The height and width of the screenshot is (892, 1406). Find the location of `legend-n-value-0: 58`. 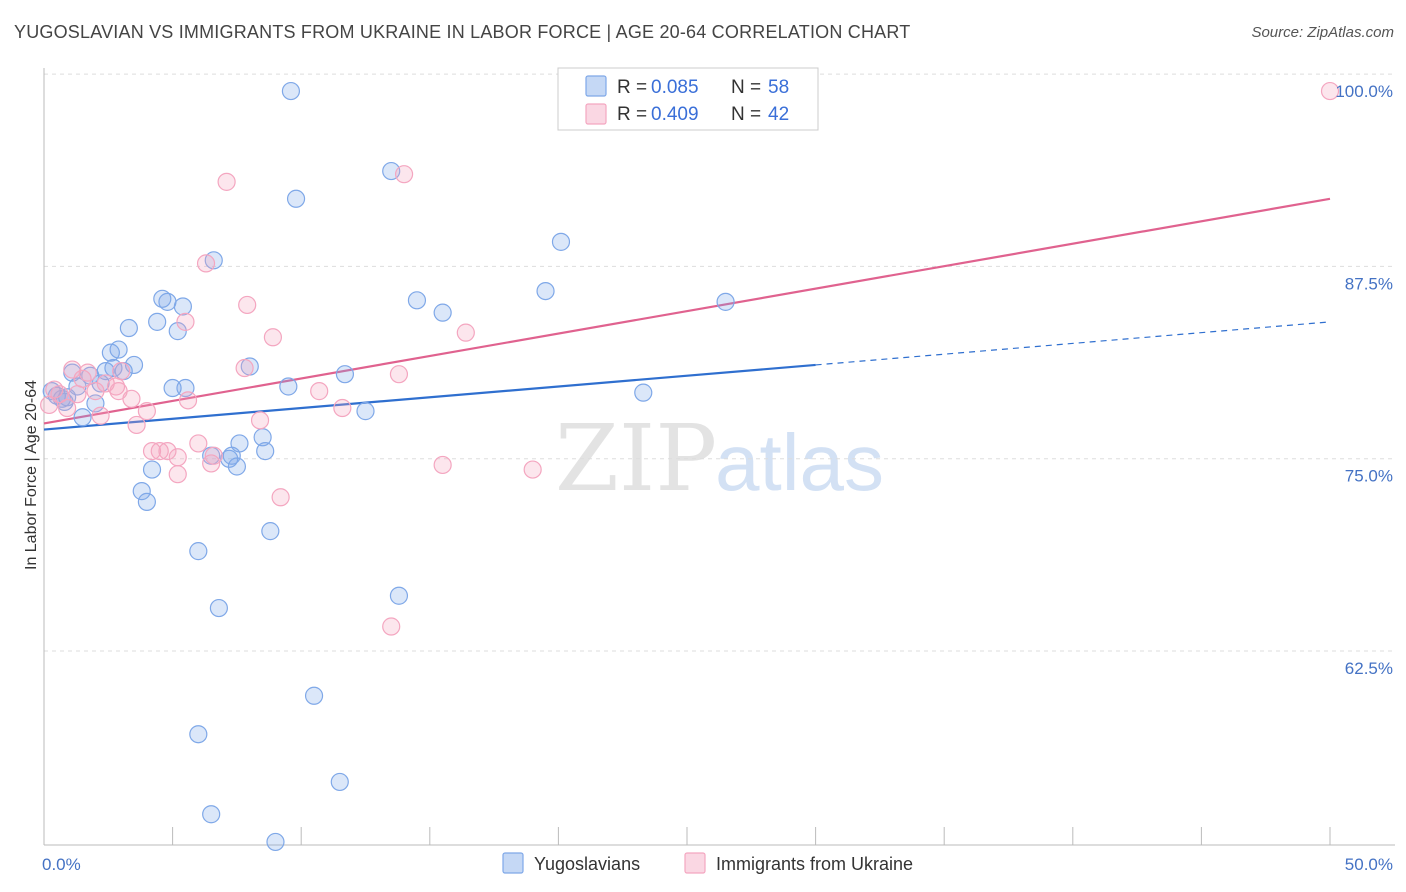

legend-n-value-0: 58 is located at coordinates (778, 87).